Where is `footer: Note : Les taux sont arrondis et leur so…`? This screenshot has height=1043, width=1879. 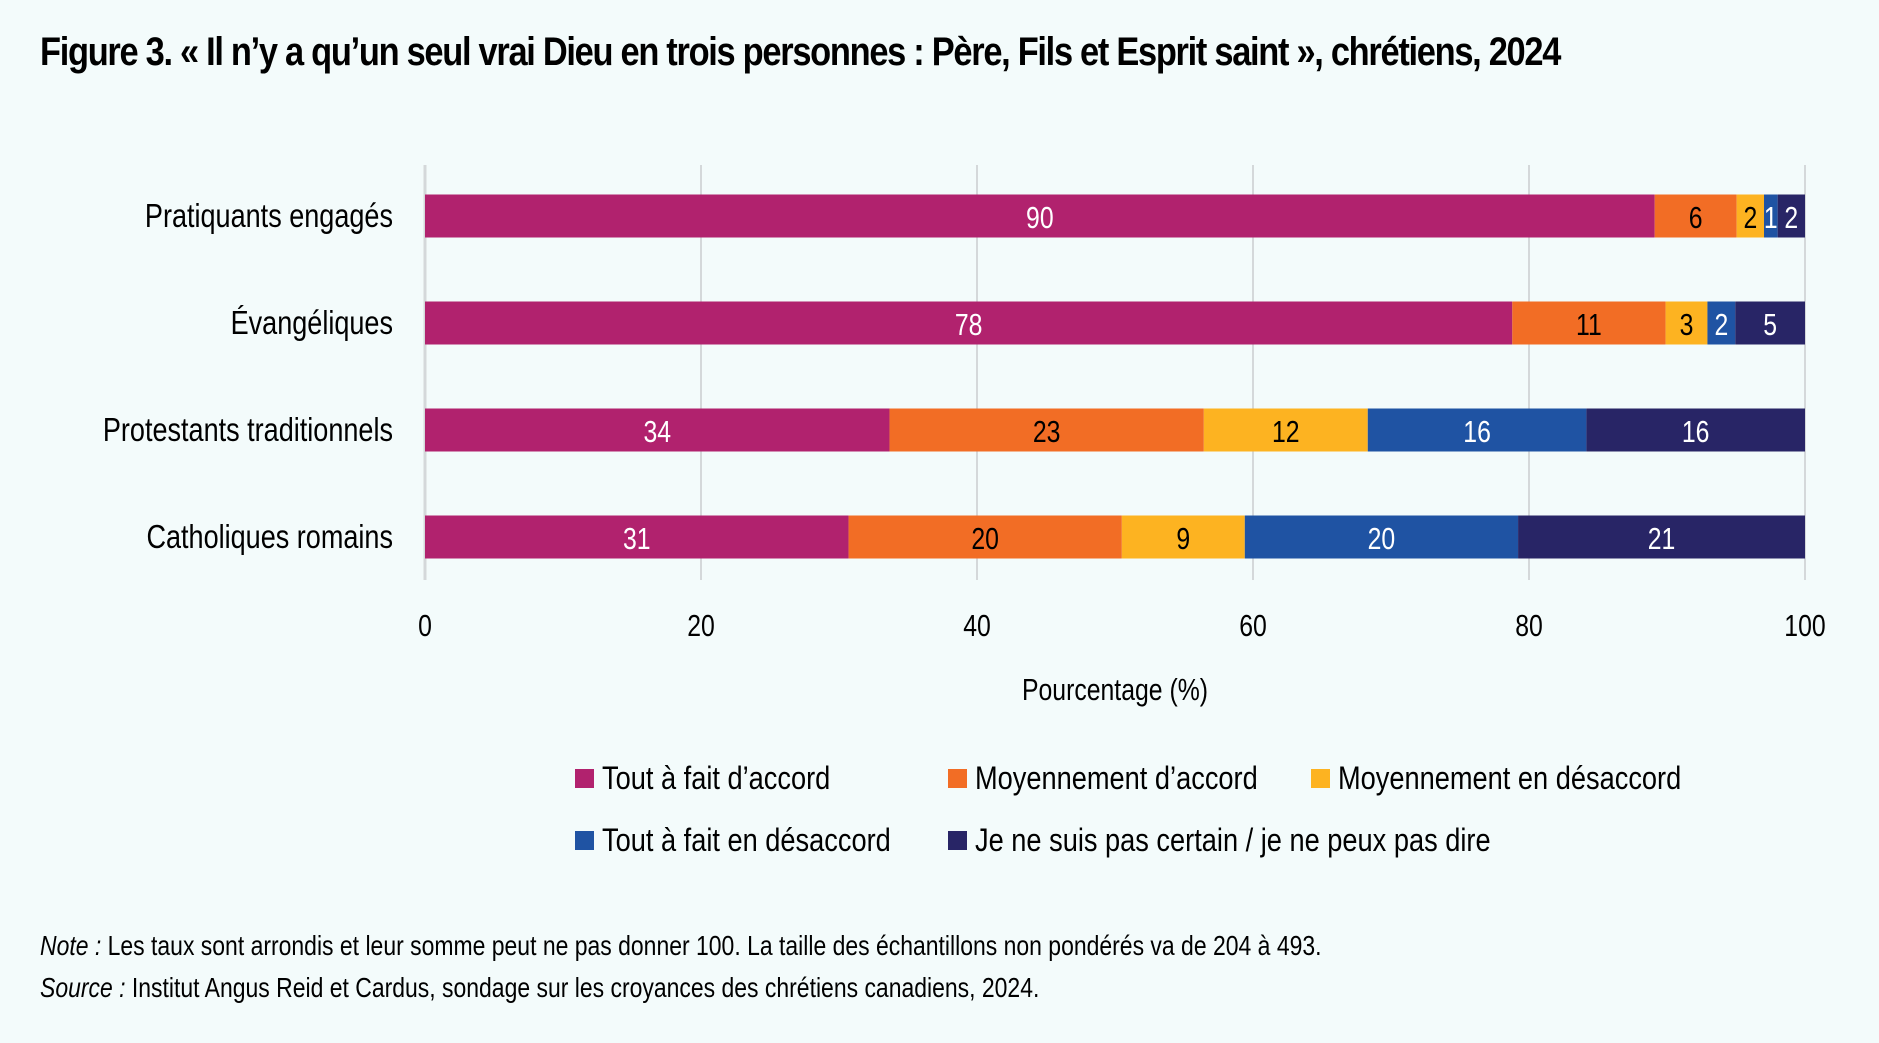 footer: Note : Les taux sont arrondis et leur so… is located at coordinates (681, 967).